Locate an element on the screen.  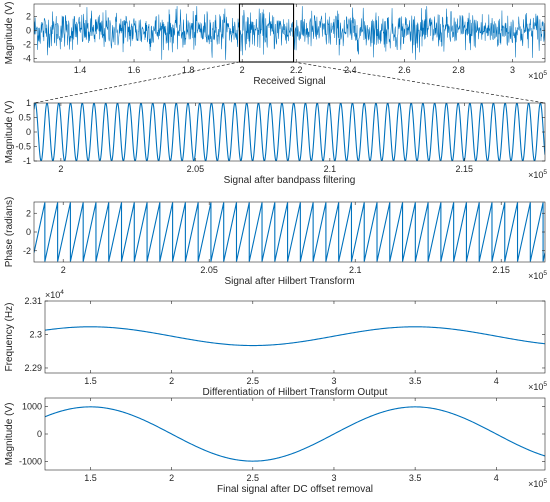
y-axis-label: Frequency (Hz) is located at coordinates (9, 337).